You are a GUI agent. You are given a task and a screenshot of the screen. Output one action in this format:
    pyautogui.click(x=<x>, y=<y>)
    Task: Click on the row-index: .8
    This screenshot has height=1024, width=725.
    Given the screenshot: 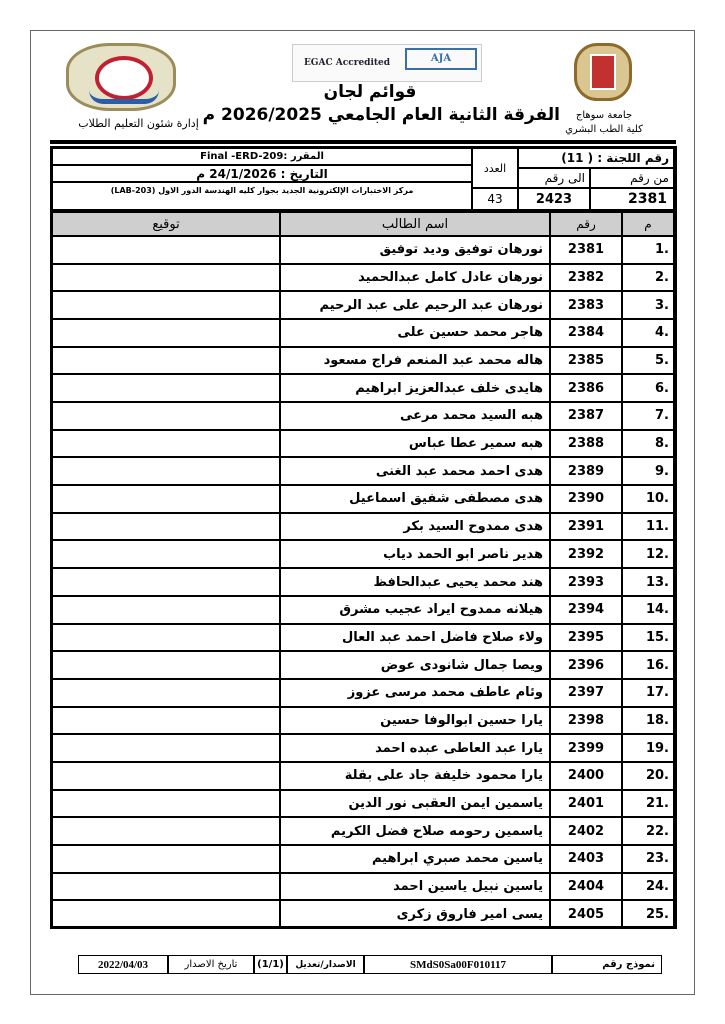 What is the action you would take?
    pyautogui.click(x=648, y=443)
    